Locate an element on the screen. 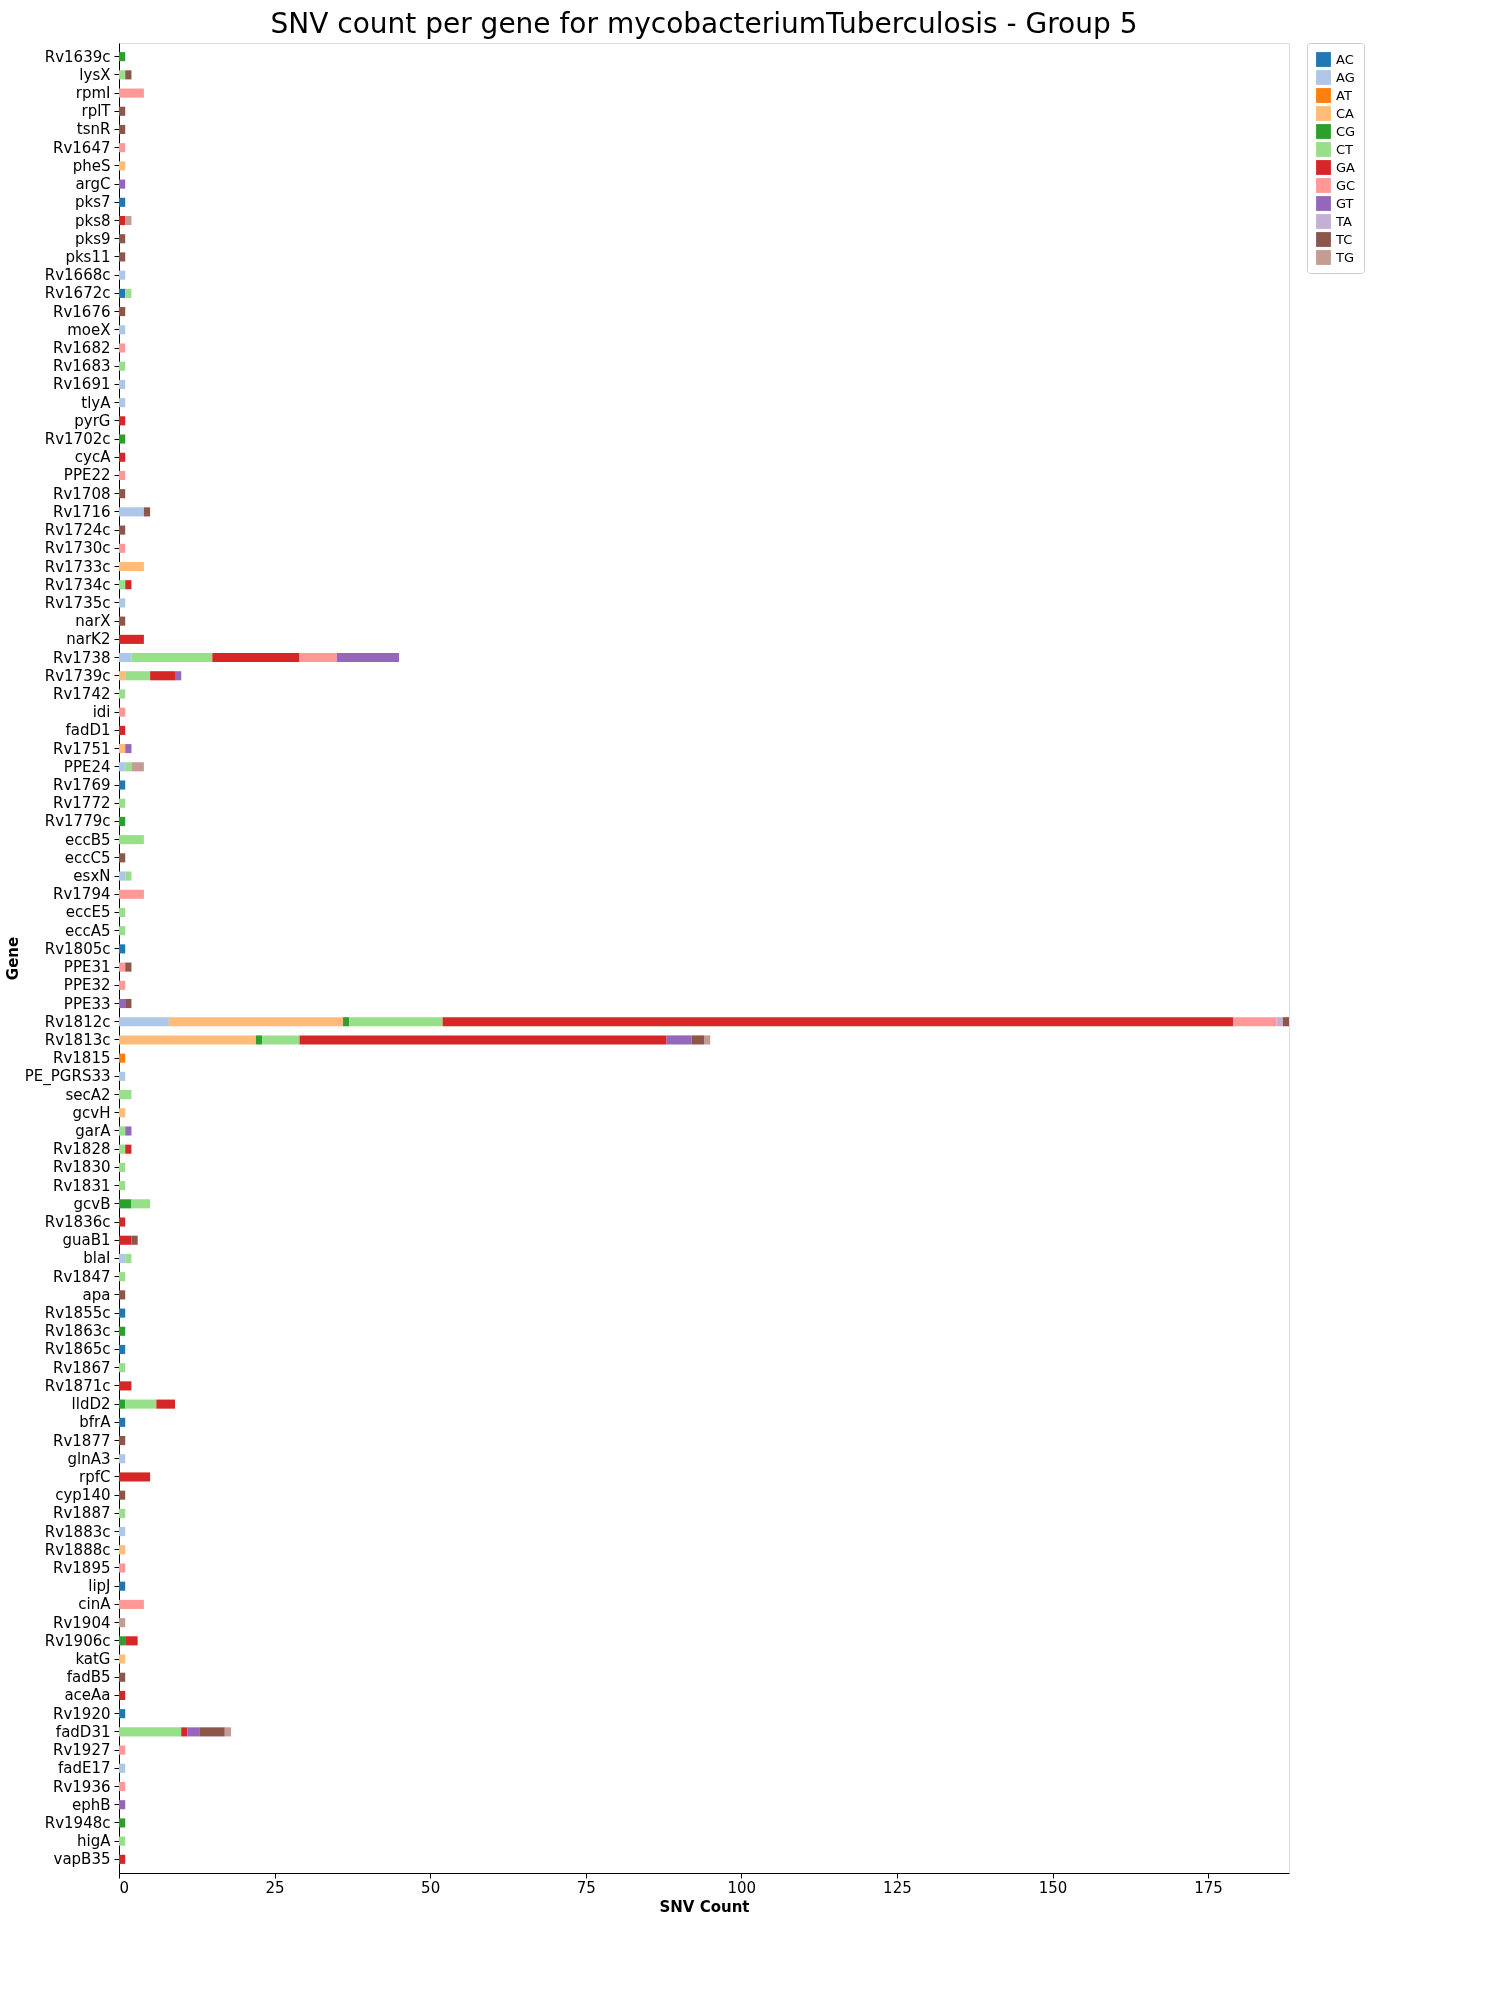  y-tick-label: Rv1948c is located at coordinates (77, 1822).